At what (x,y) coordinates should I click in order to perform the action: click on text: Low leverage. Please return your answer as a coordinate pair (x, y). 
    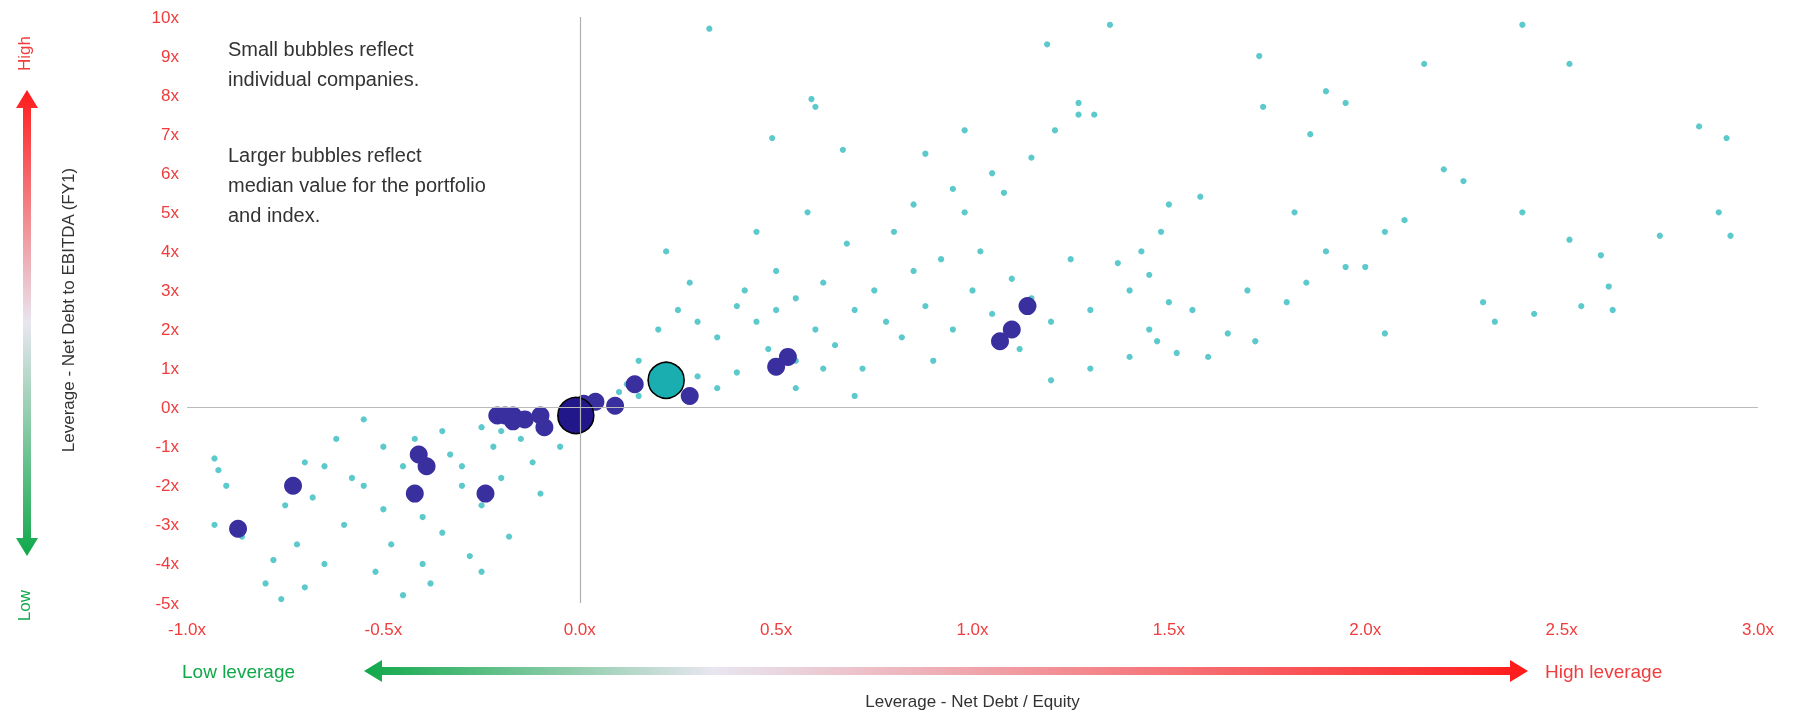
    Looking at the image, I should click on (239, 671).